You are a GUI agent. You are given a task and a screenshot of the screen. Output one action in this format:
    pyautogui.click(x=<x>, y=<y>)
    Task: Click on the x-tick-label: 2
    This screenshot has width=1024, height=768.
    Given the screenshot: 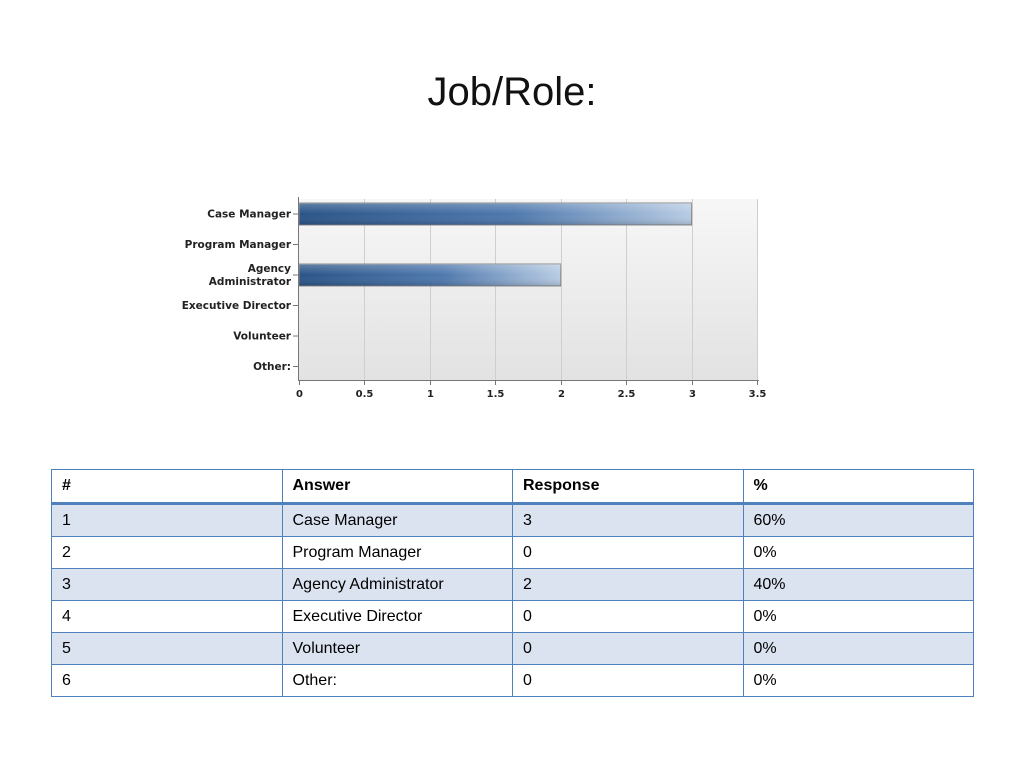 What is the action you would take?
    pyautogui.click(x=561, y=394)
    